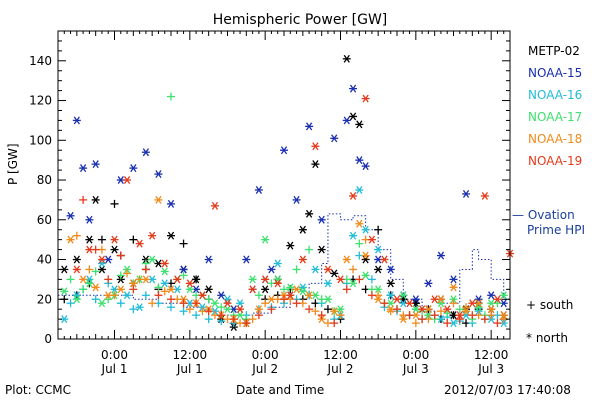  What do you see at coordinates (491, 355) in the screenshot?
I see `x-tick-label-time: 12:00` at bounding box center [491, 355].